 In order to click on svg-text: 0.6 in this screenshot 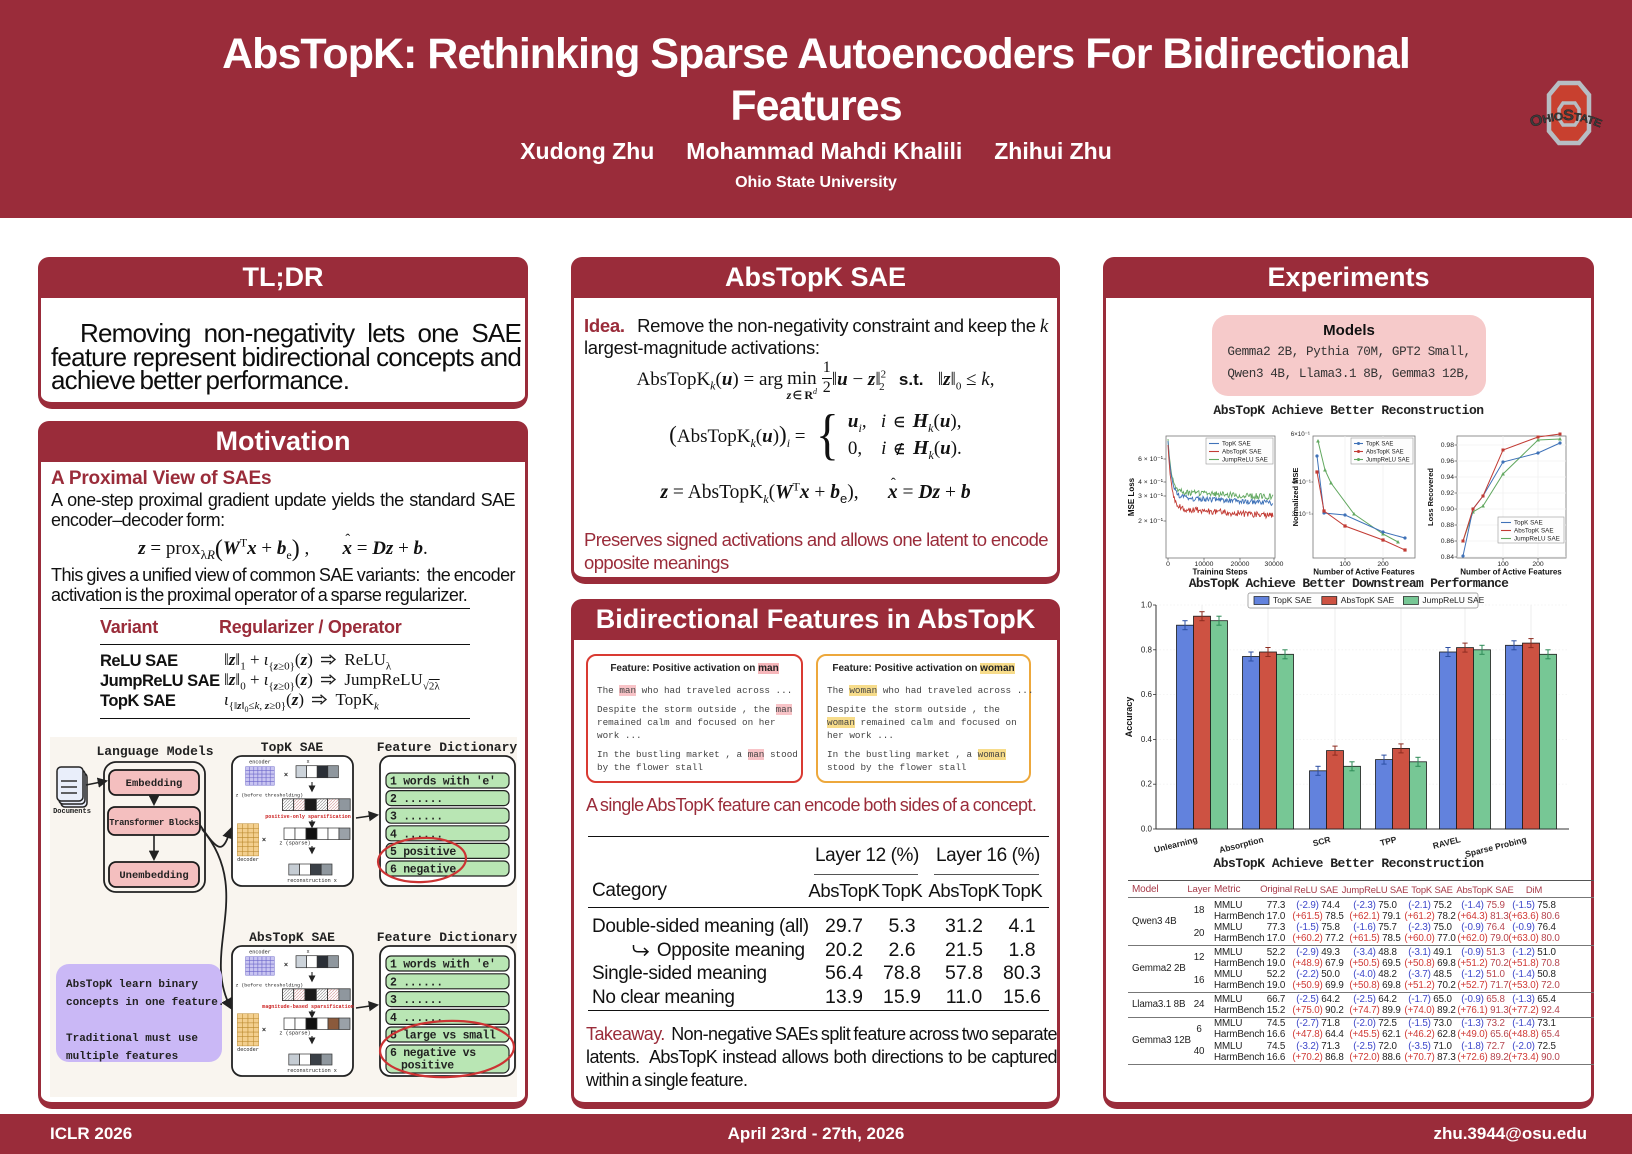, I will do `click(1147, 694)`.